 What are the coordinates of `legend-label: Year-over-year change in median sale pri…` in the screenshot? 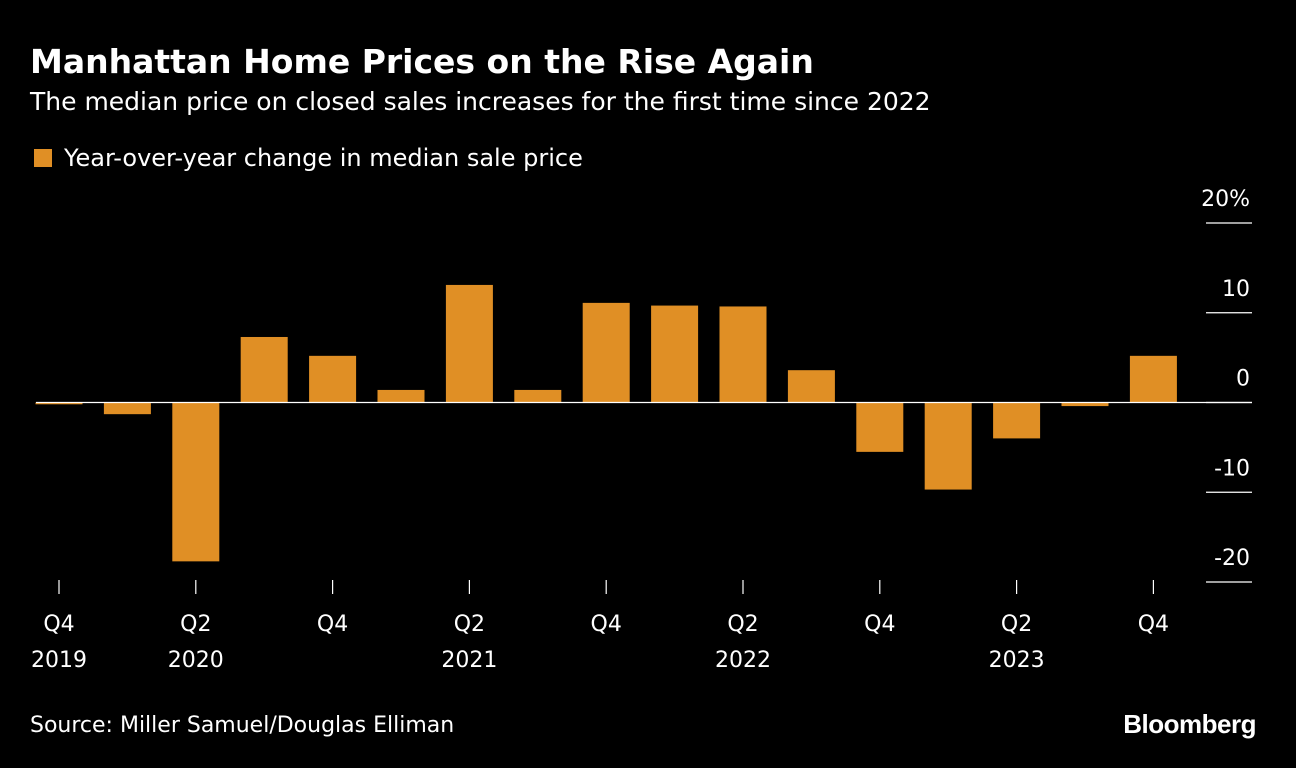 It's located at (323, 158).